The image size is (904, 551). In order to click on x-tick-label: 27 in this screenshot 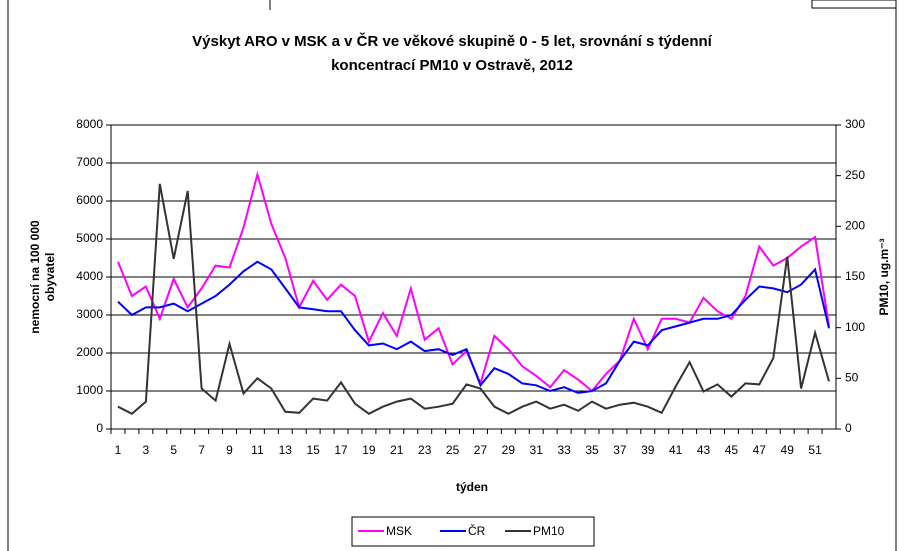, I will do `click(481, 450)`.